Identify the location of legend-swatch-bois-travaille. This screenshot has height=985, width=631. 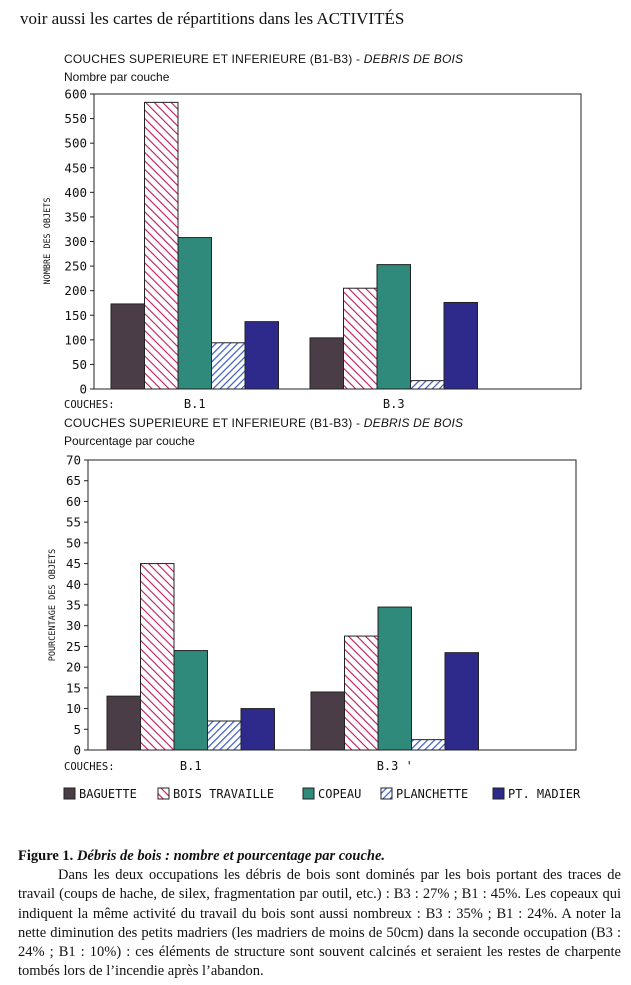
(163, 793).